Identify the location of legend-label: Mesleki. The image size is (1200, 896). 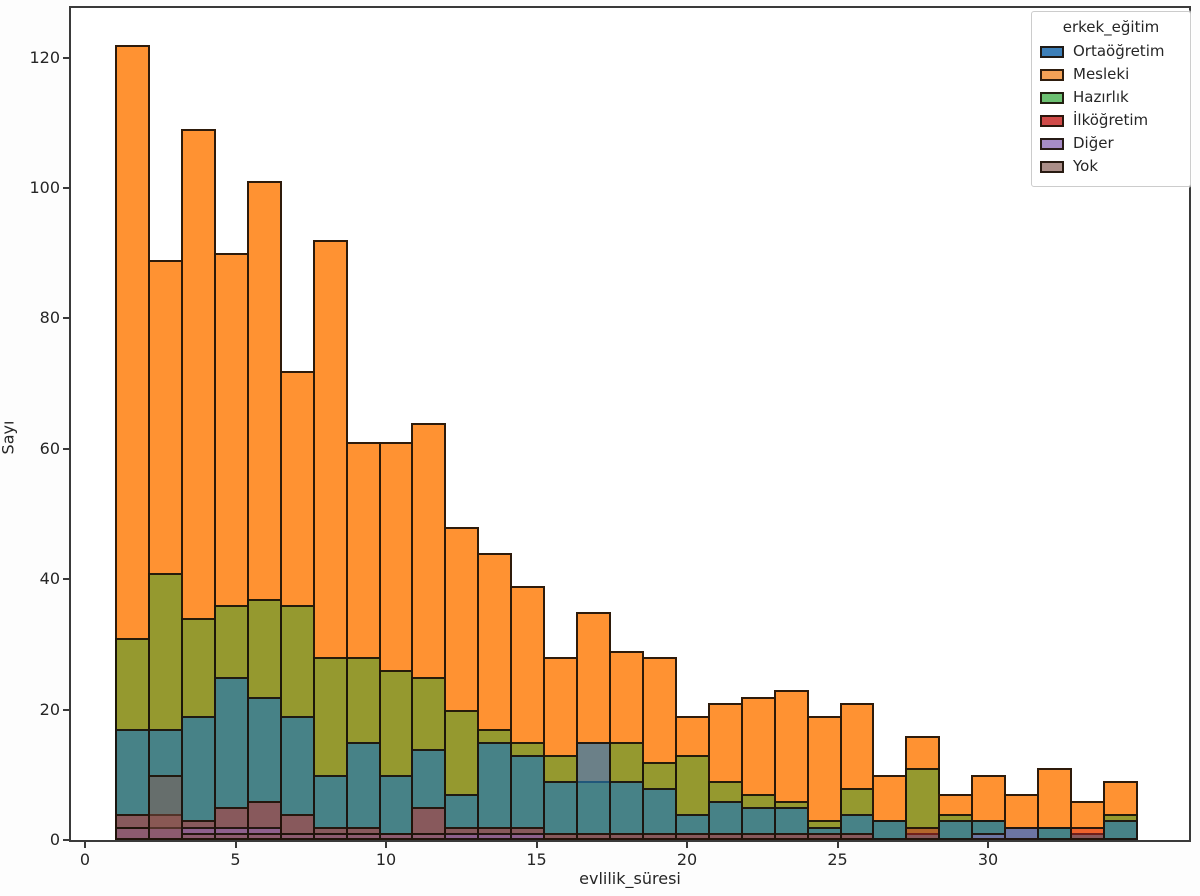
(1101, 74).